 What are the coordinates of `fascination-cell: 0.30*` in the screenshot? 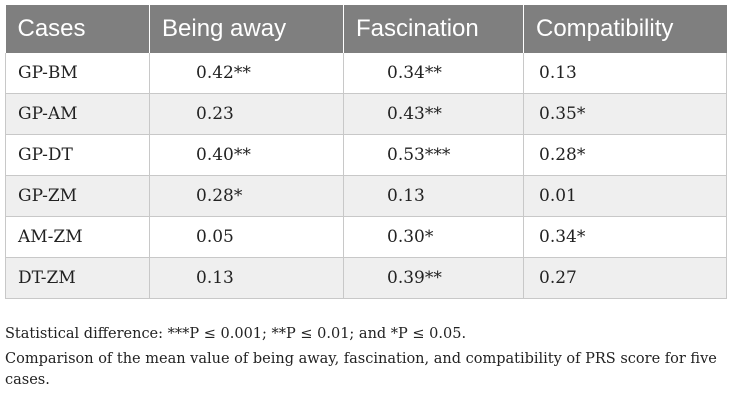 It's located at (433, 237).